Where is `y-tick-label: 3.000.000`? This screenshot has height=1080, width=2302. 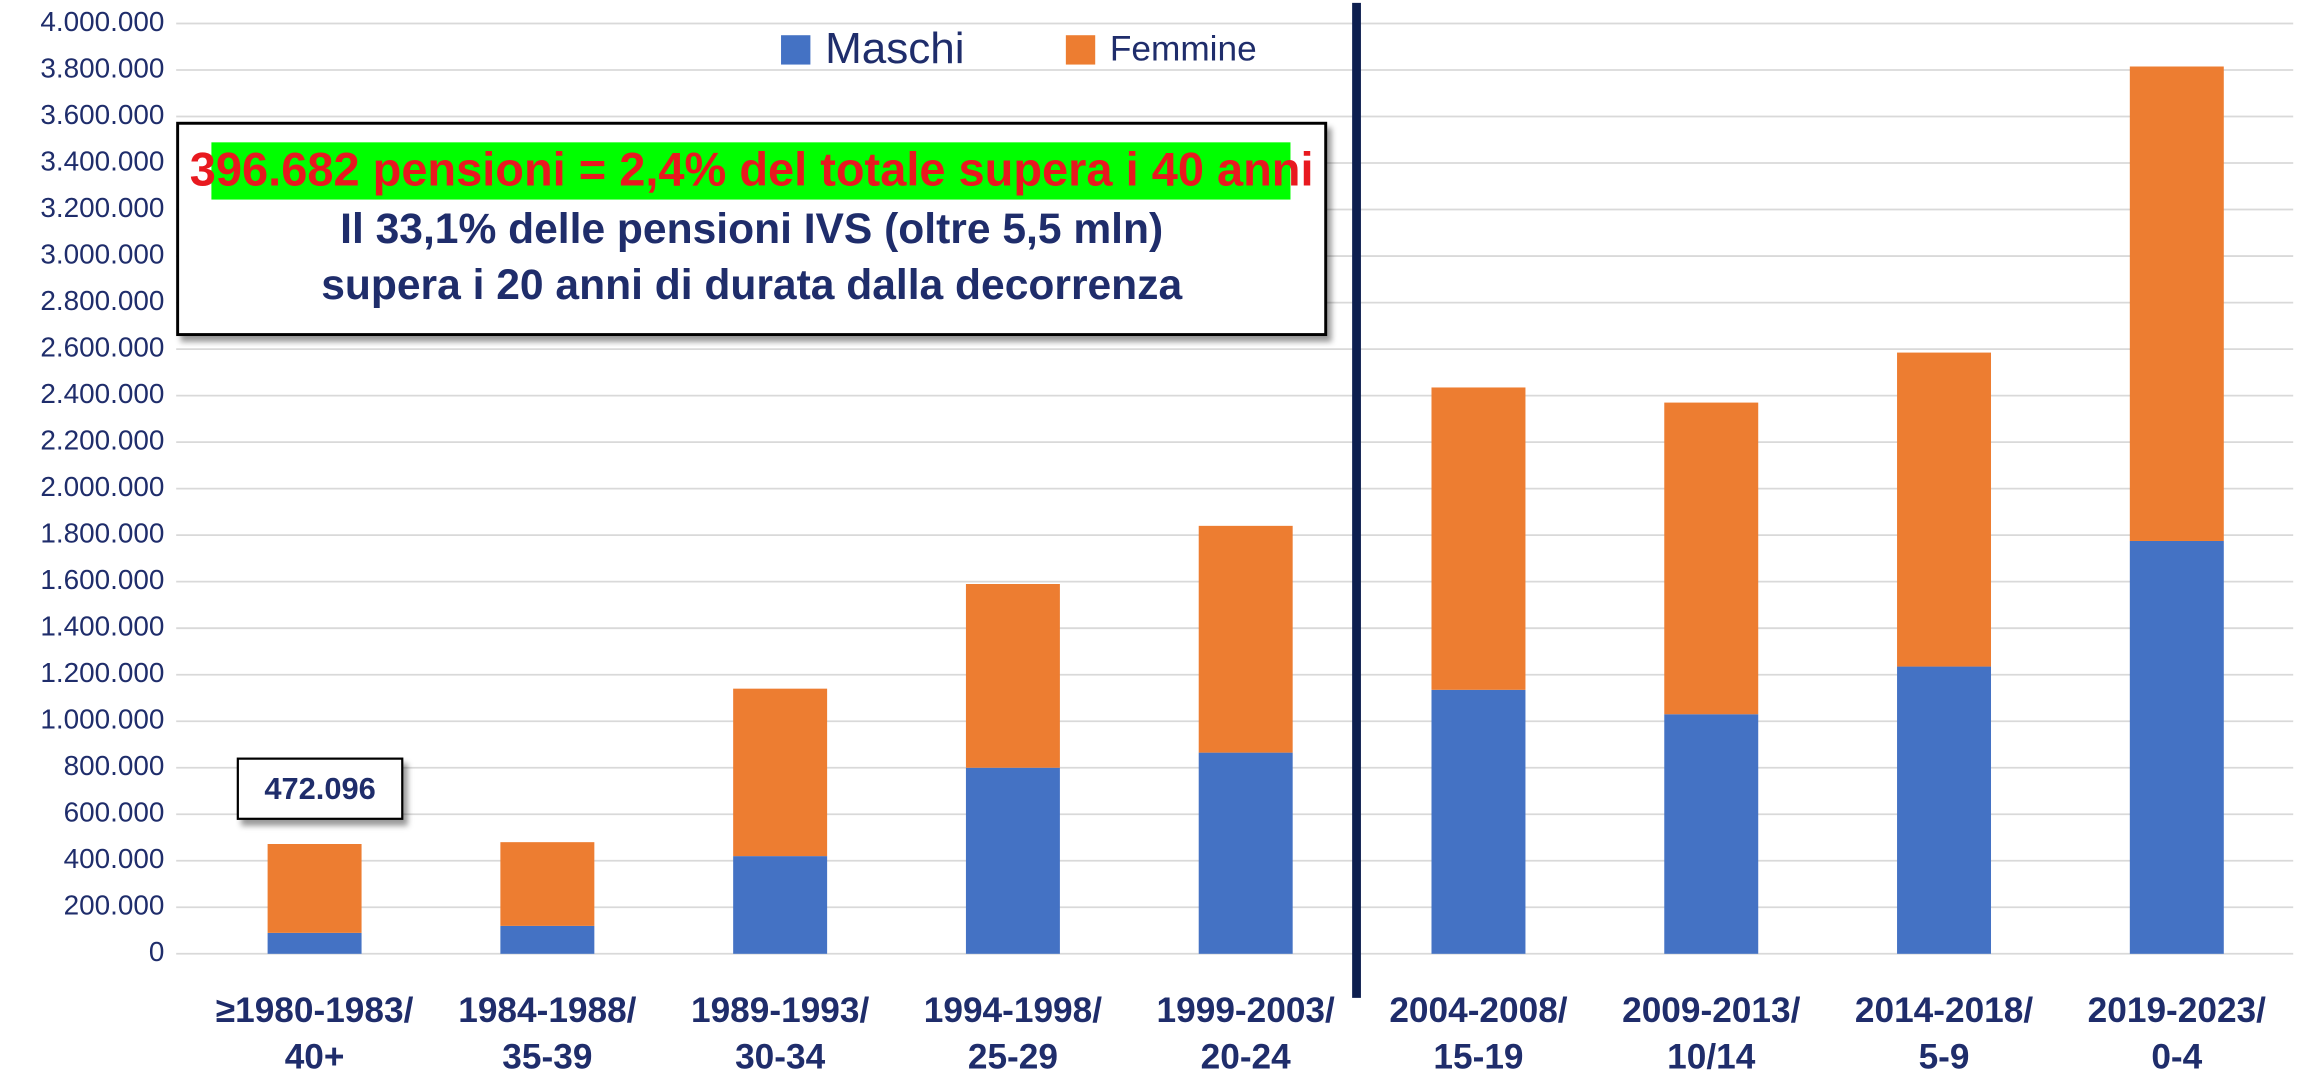 y-tick-label: 3.000.000 is located at coordinates (102, 253).